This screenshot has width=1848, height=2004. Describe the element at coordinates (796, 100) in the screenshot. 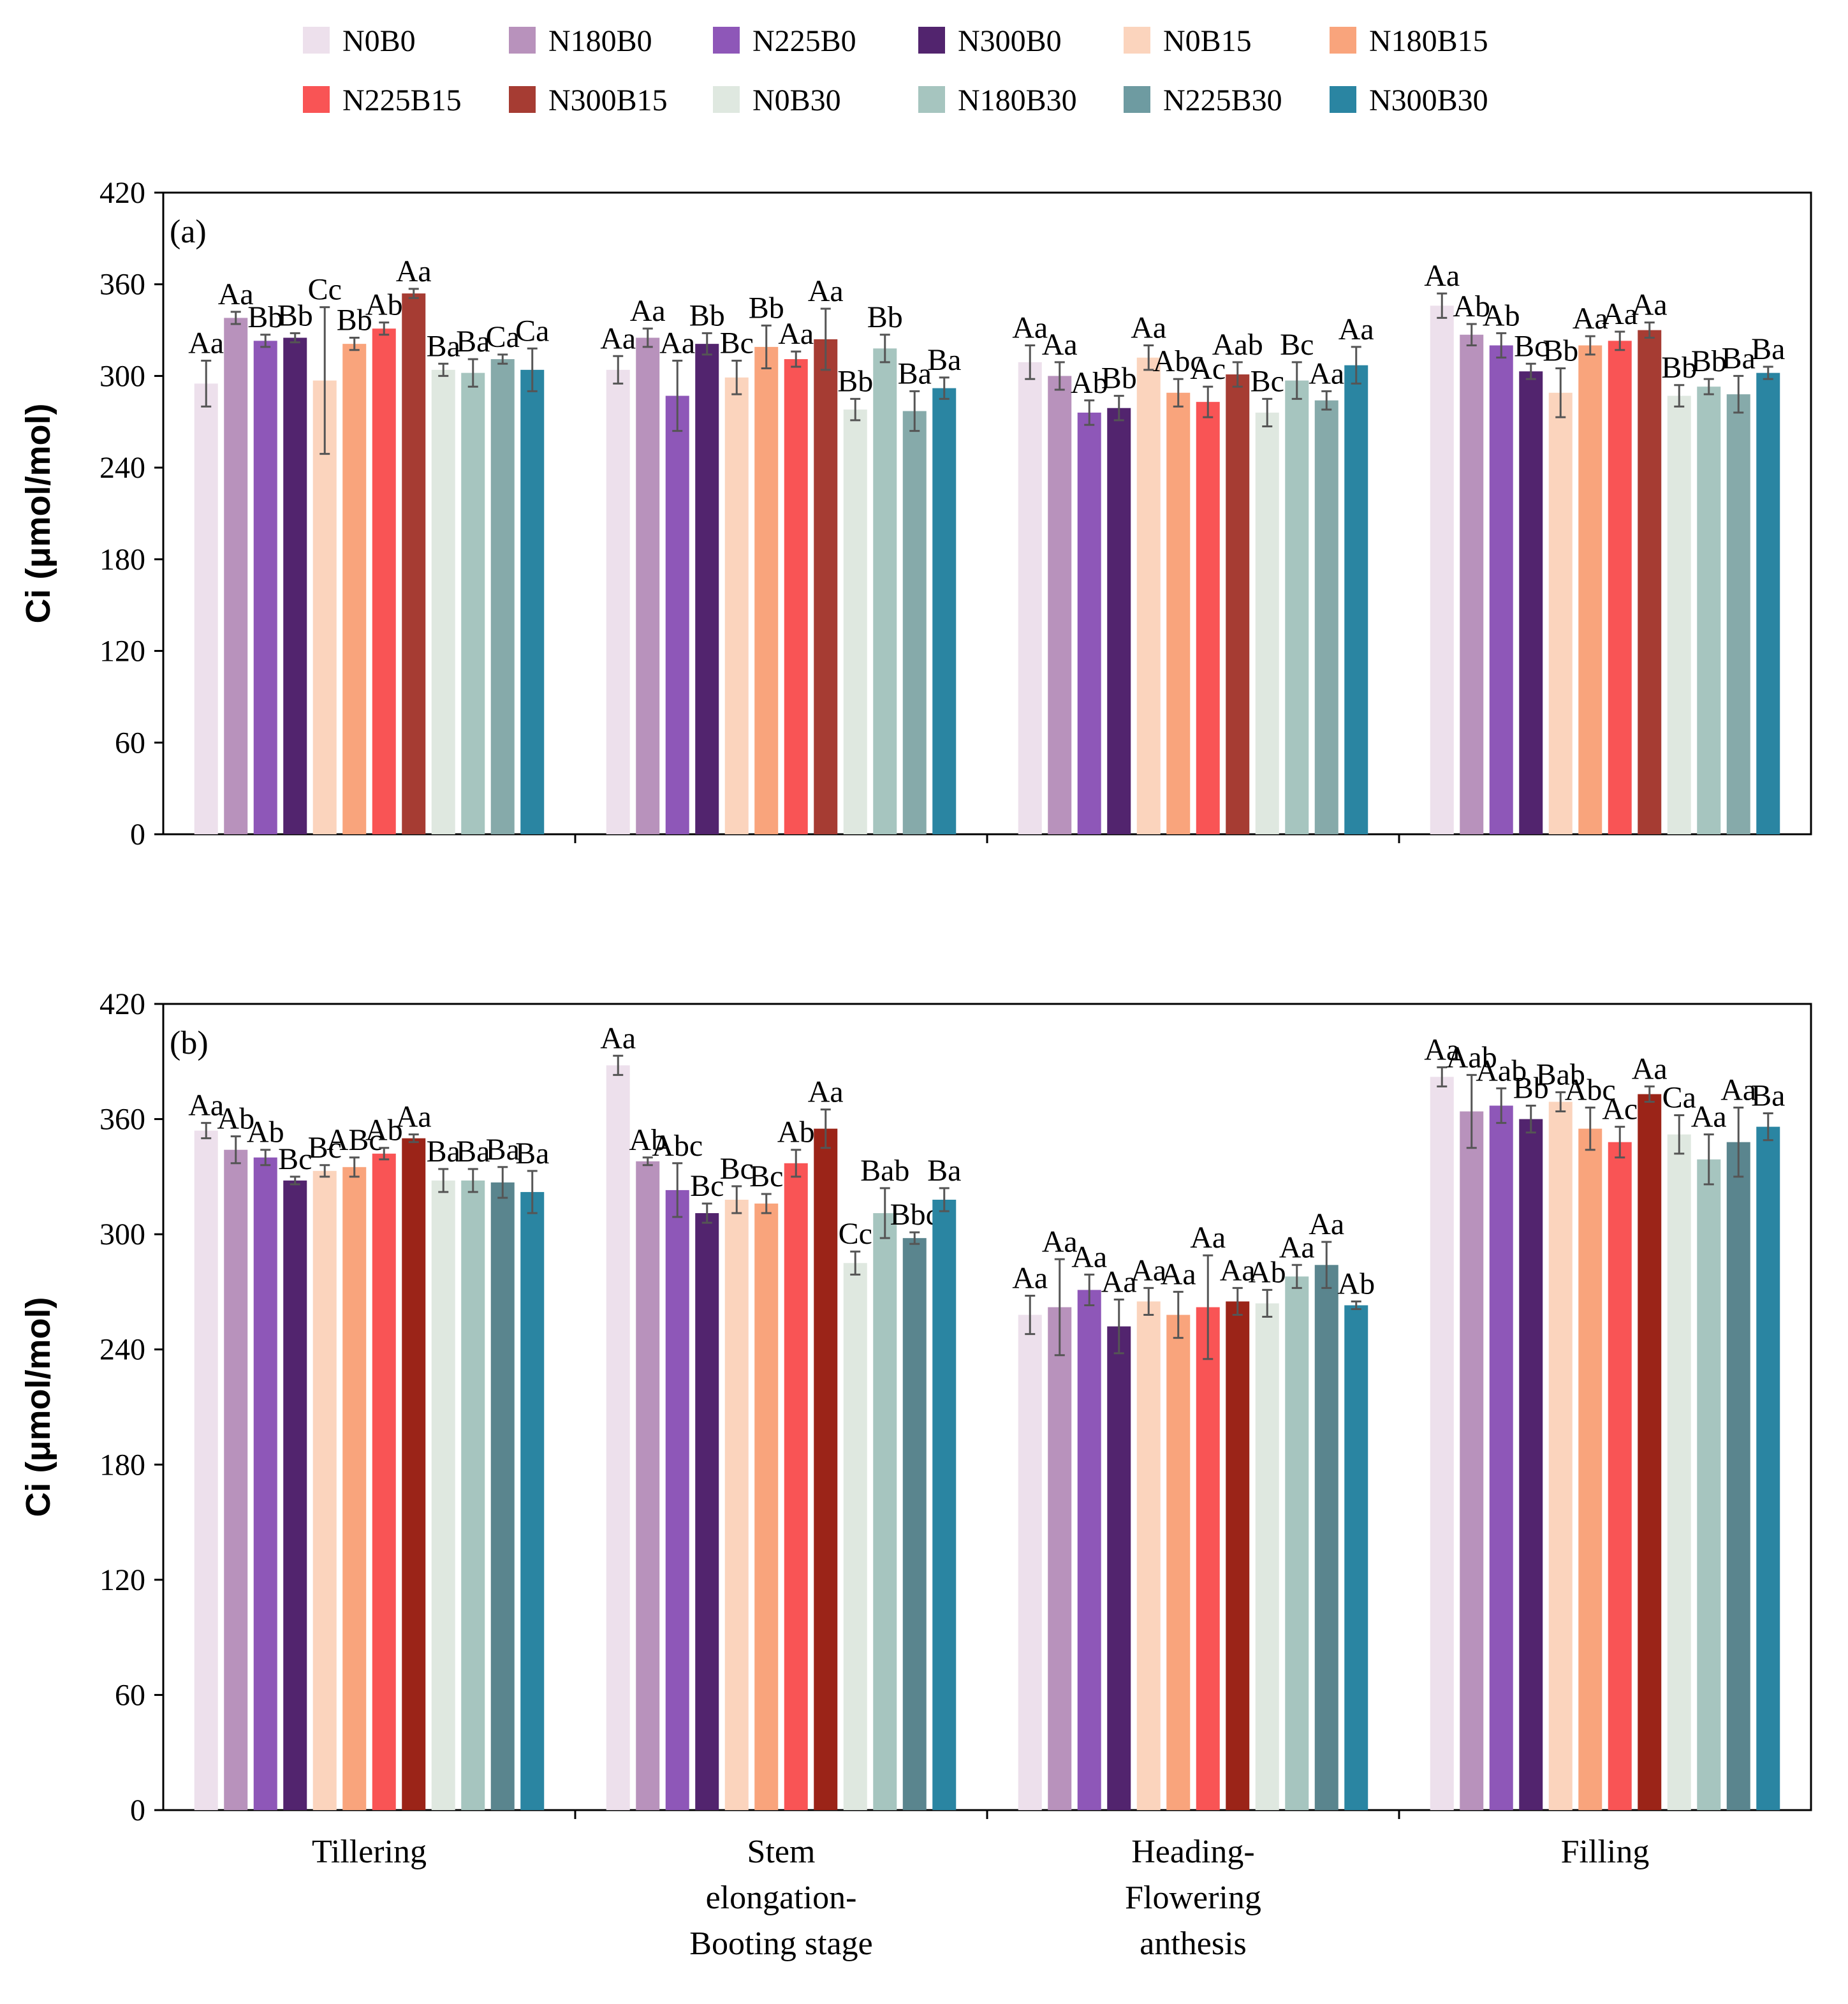

I see `legend-label: N0B30` at that location.